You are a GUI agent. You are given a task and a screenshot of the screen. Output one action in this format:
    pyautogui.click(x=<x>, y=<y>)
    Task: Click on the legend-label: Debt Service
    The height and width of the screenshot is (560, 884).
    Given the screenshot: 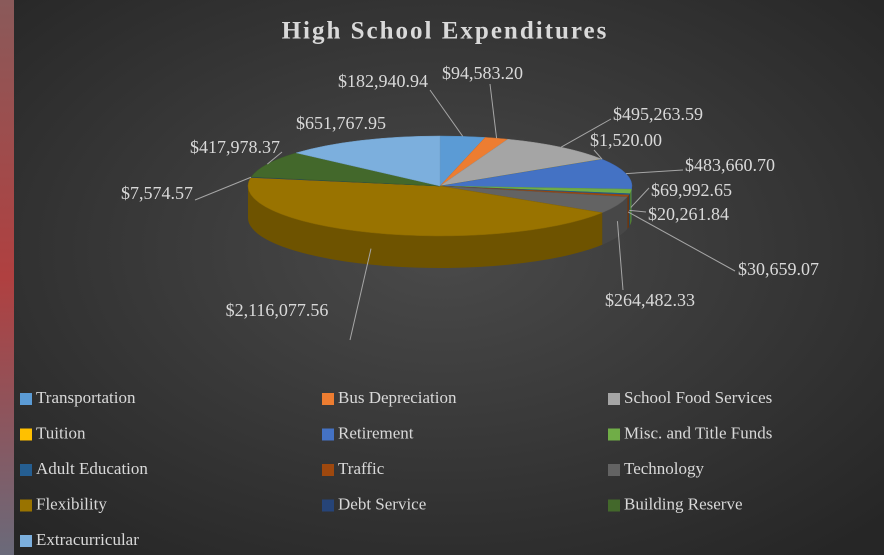 What is the action you would take?
    pyautogui.click(x=382, y=503)
    